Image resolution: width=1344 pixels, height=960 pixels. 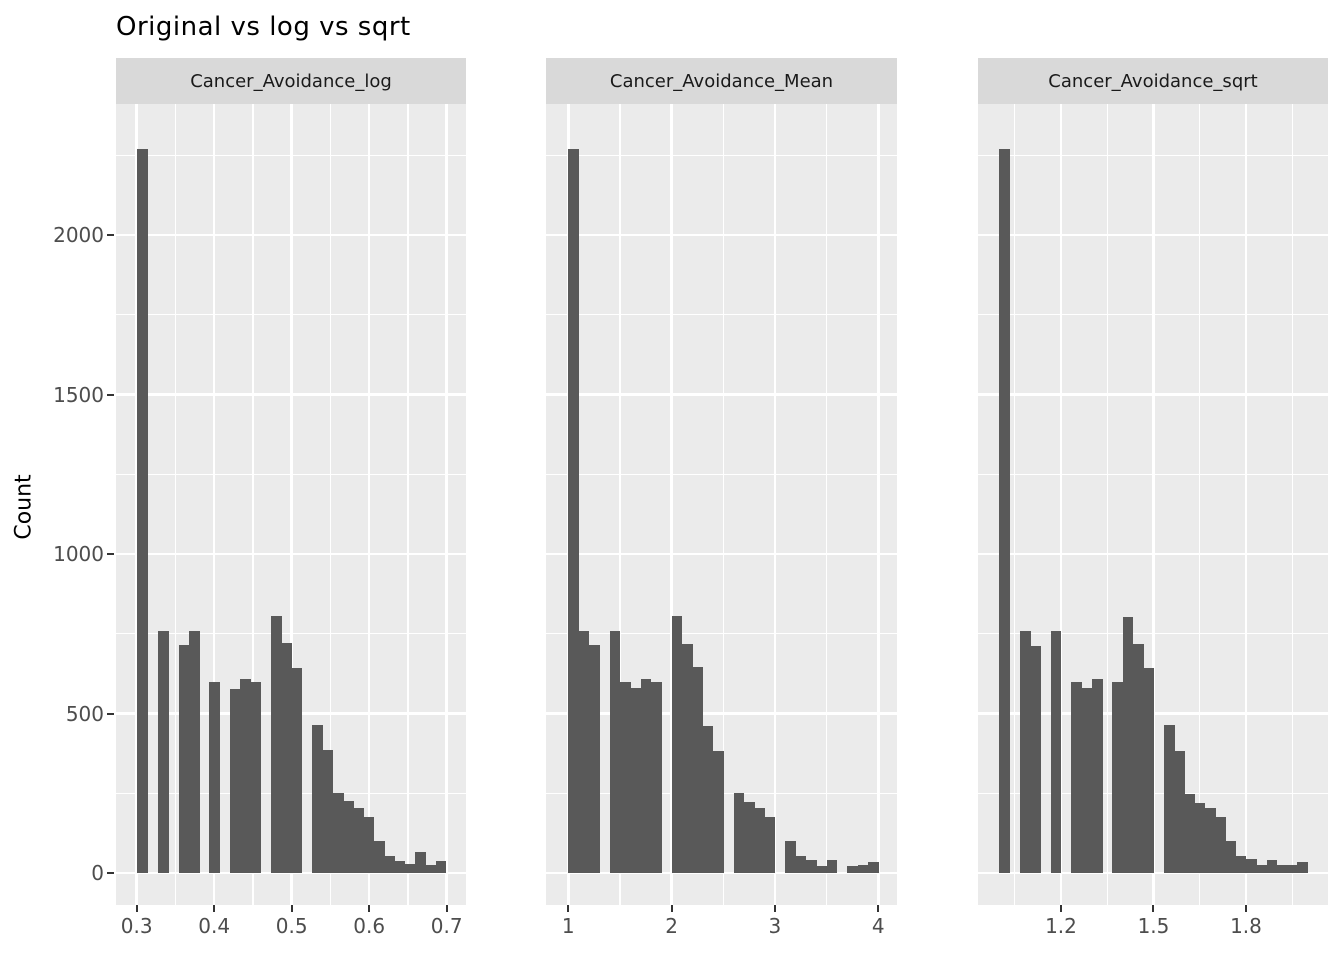 What do you see at coordinates (263, 27) in the screenshot?
I see `chart-title: Original vs log vs sqrt` at bounding box center [263, 27].